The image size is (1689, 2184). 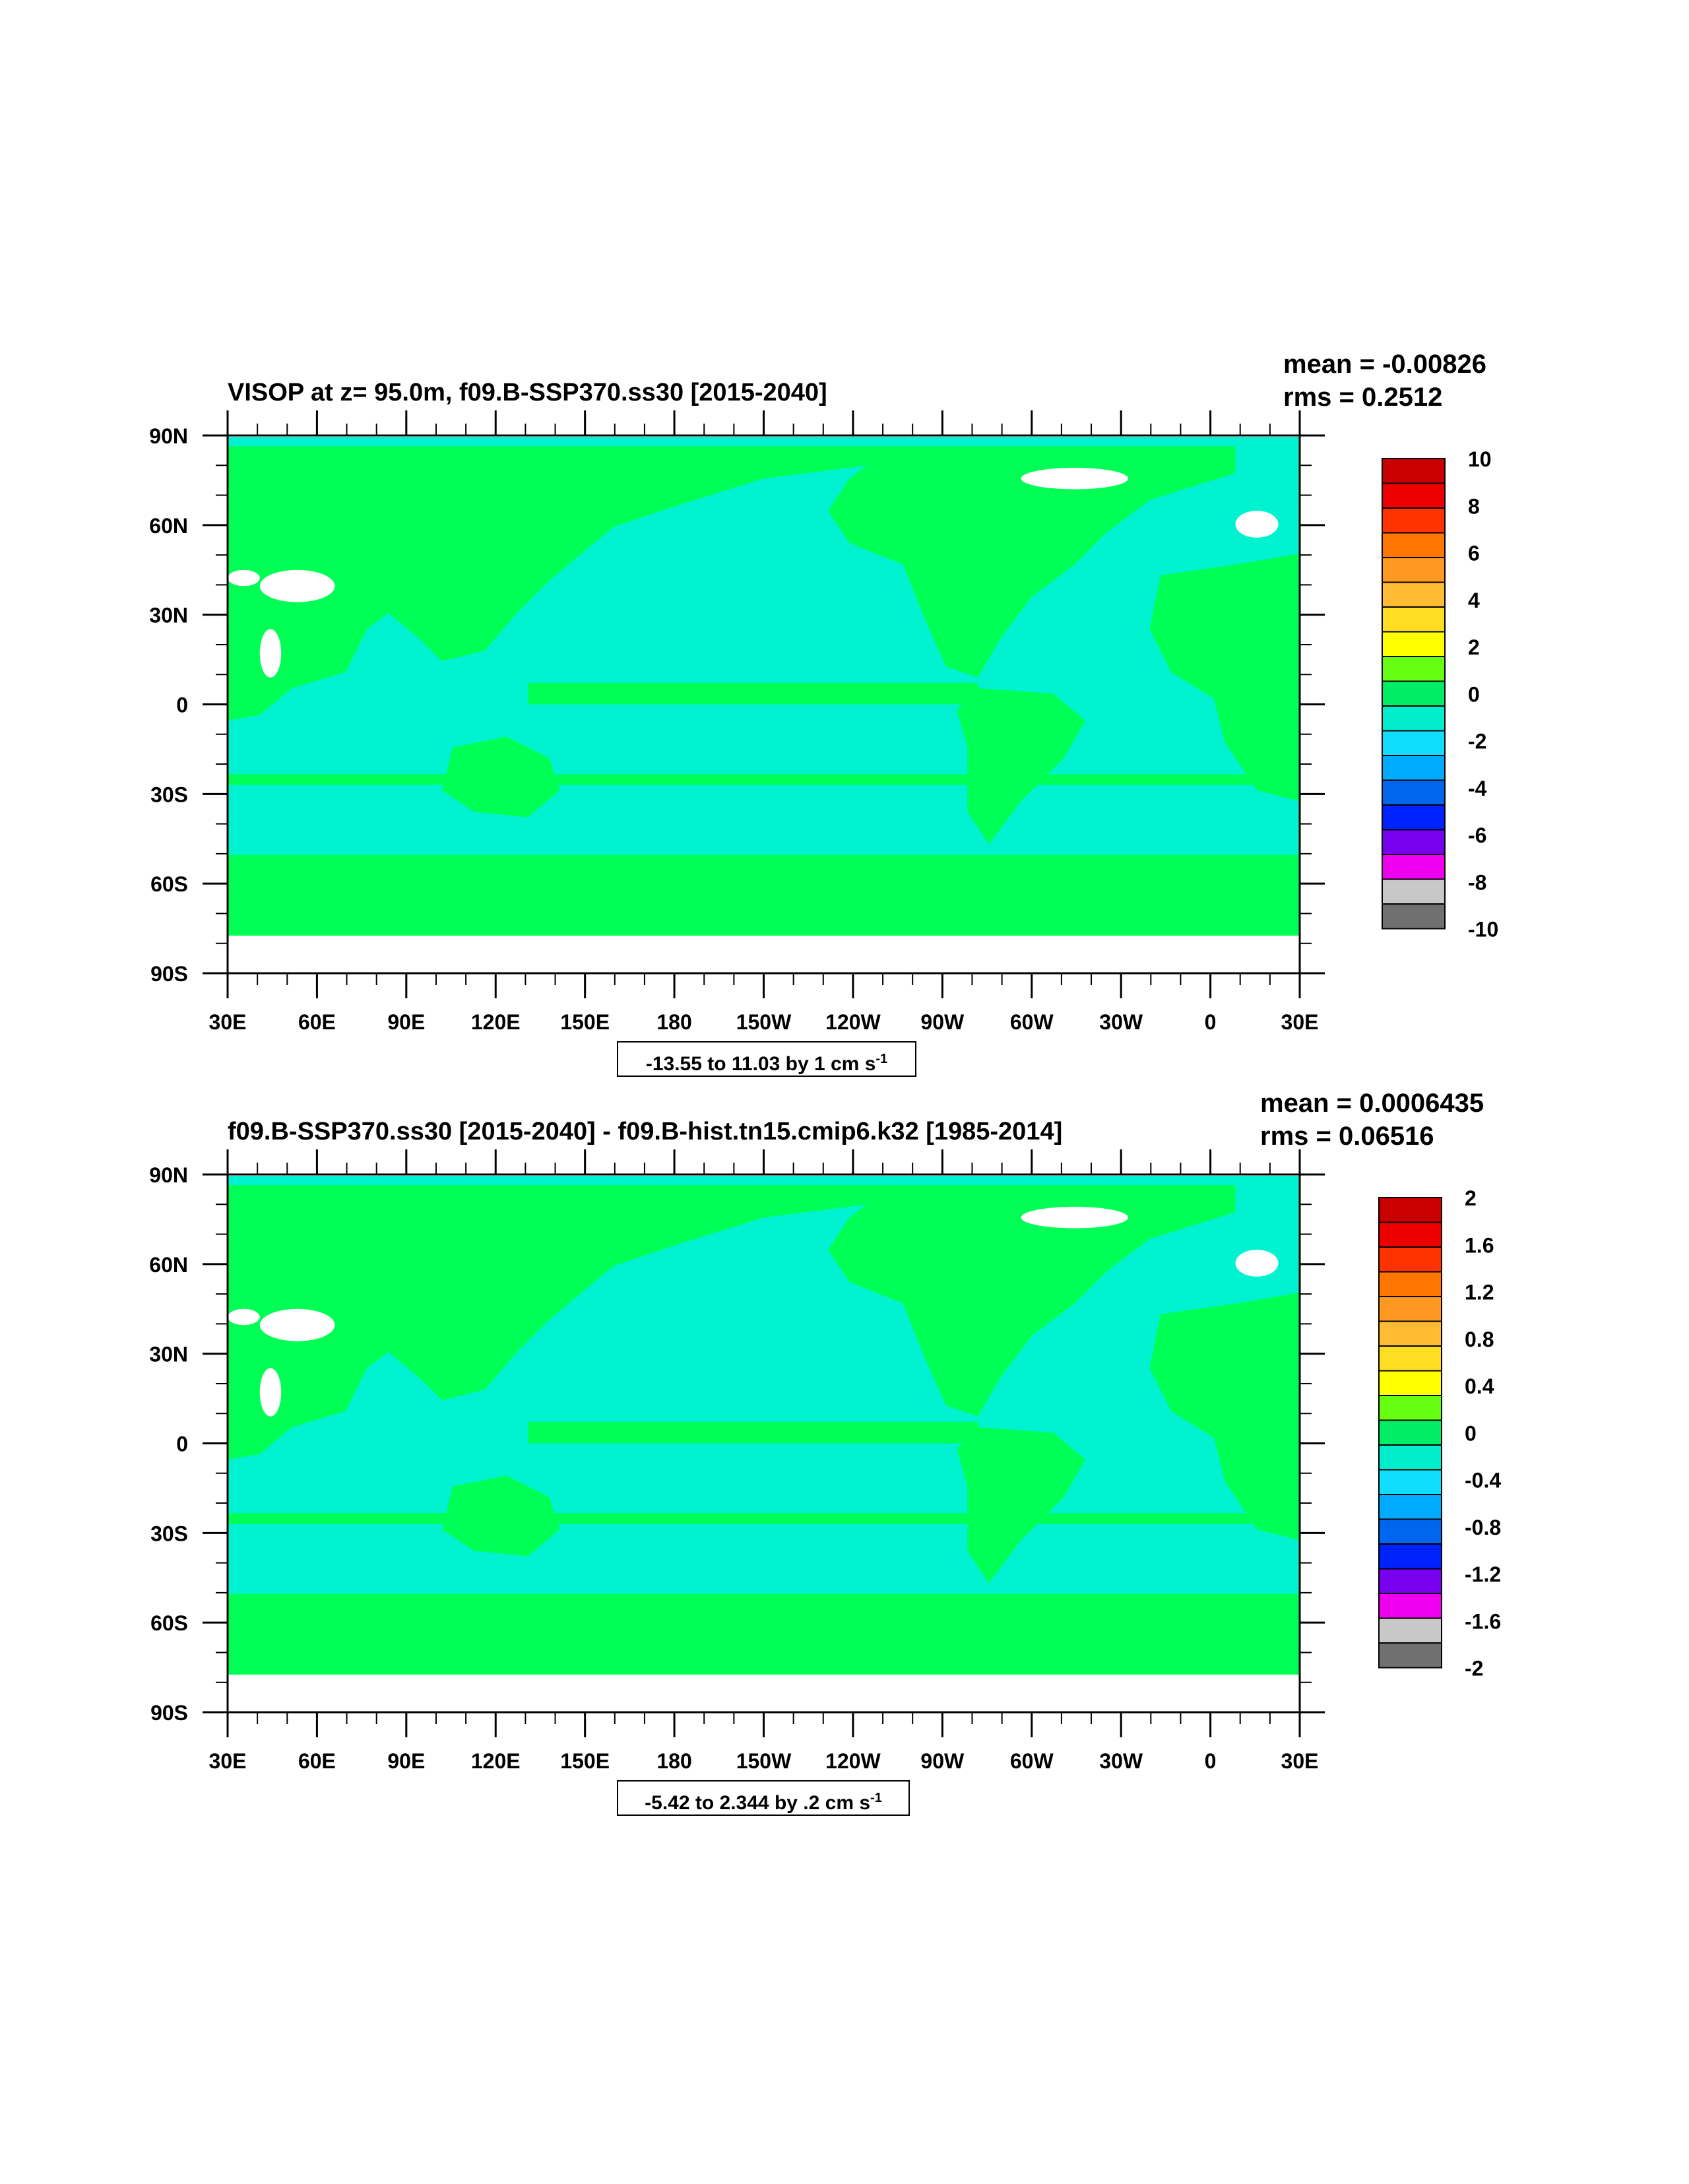 What do you see at coordinates (1474, 600) in the screenshot?
I see `colorbar-label: 4` at bounding box center [1474, 600].